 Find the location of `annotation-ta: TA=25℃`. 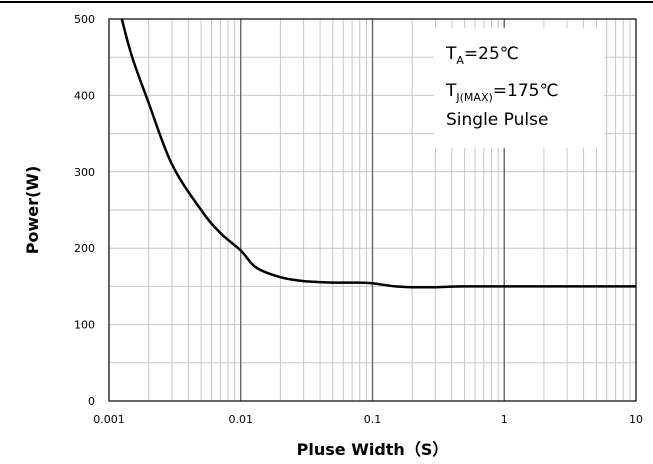

annotation-ta: TA=25℃ is located at coordinates (482, 55).